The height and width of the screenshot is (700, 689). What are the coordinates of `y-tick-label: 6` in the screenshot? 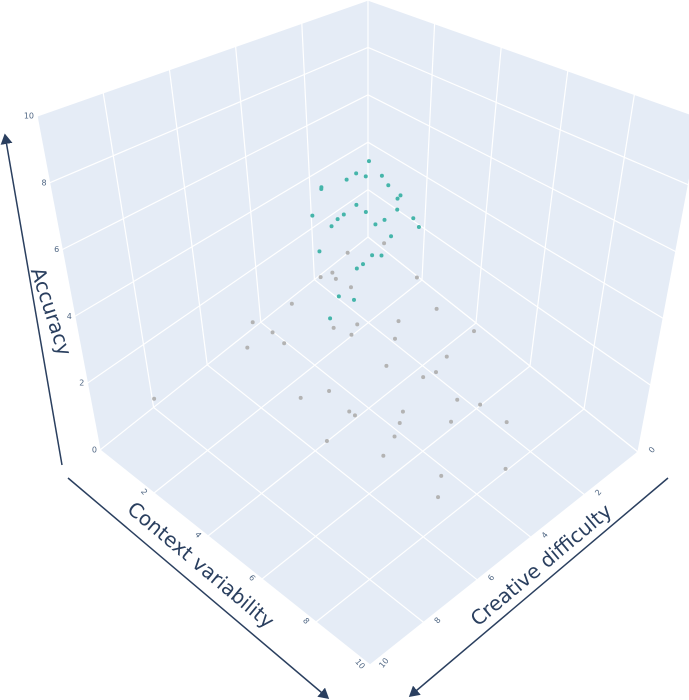 It's located at (252, 578).